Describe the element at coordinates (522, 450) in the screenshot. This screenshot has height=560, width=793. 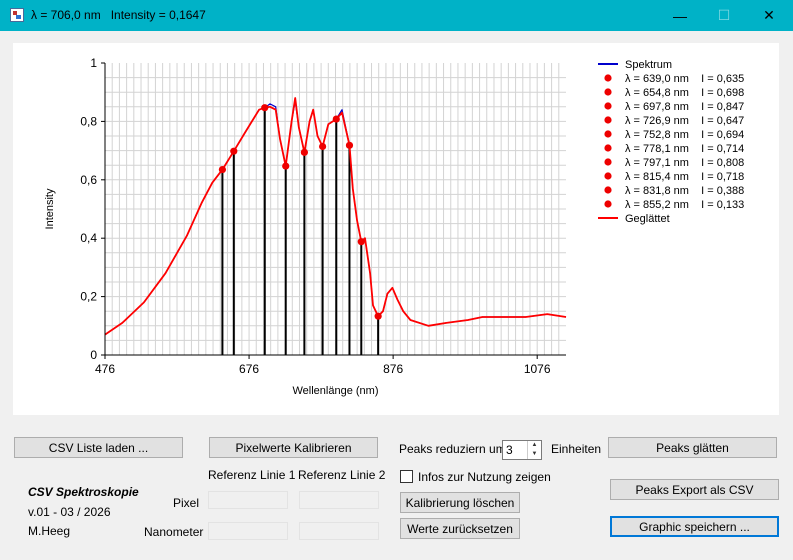
I see `peaks-reduce-stepper: 3 ▲ ▼` at that location.